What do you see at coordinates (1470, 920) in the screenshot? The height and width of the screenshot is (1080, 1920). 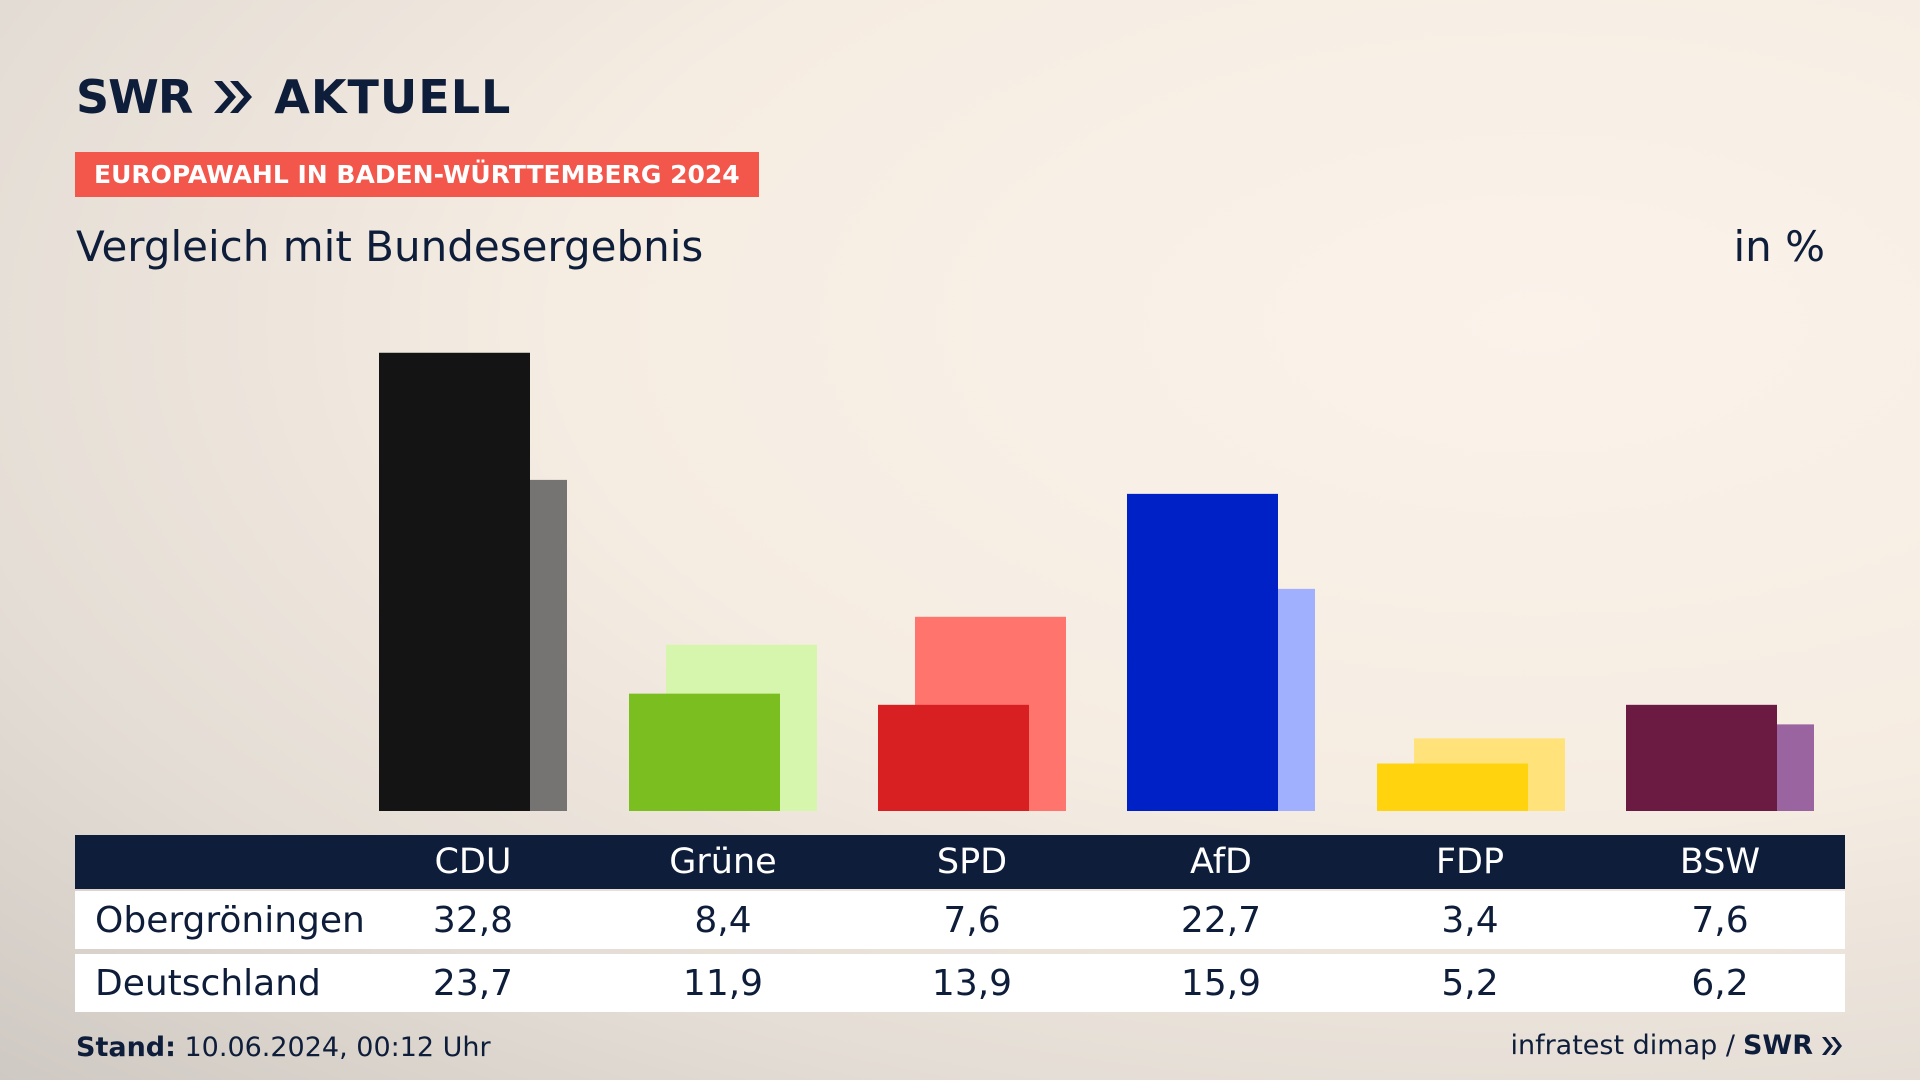 I see `table-cell: 3,4` at bounding box center [1470, 920].